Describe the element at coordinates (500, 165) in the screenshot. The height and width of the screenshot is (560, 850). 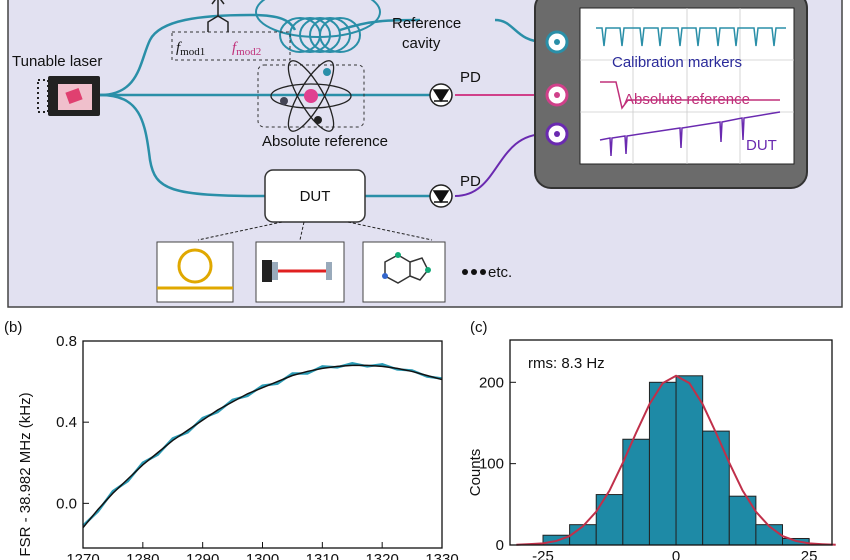
I see `cable` at that location.